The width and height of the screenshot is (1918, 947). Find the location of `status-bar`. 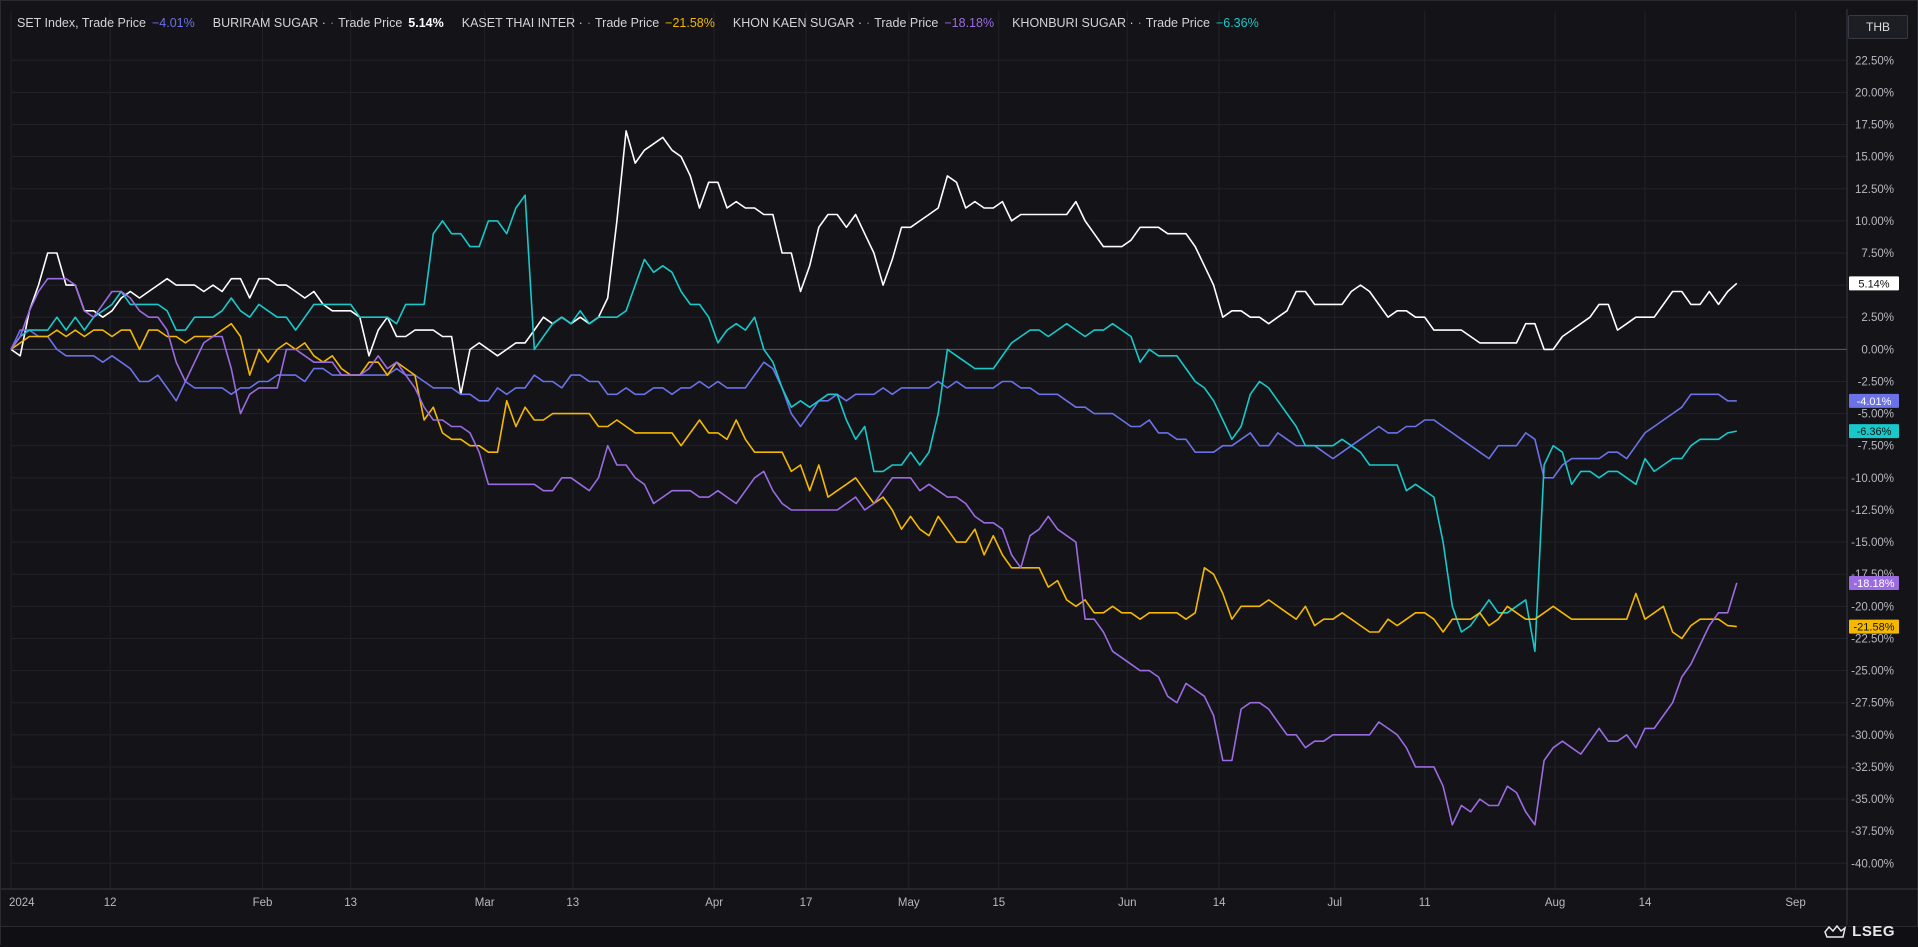

status-bar is located at coordinates (959, 936).